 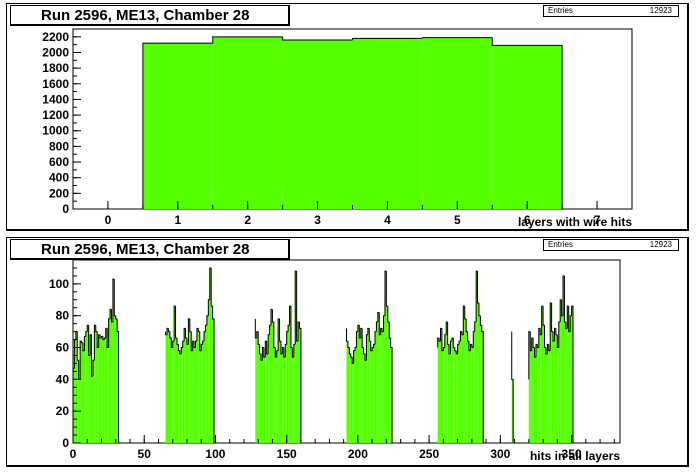 What do you see at coordinates (59, 193) in the screenshot?
I see `y-tick-label: 200` at bounding box center [59, 193].